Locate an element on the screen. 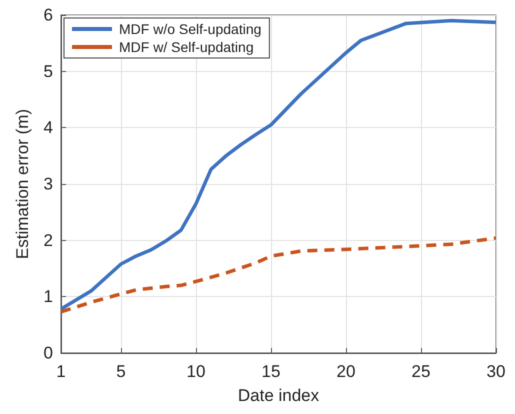  y-tick-label: 1 is located at coordinates (48, 296).